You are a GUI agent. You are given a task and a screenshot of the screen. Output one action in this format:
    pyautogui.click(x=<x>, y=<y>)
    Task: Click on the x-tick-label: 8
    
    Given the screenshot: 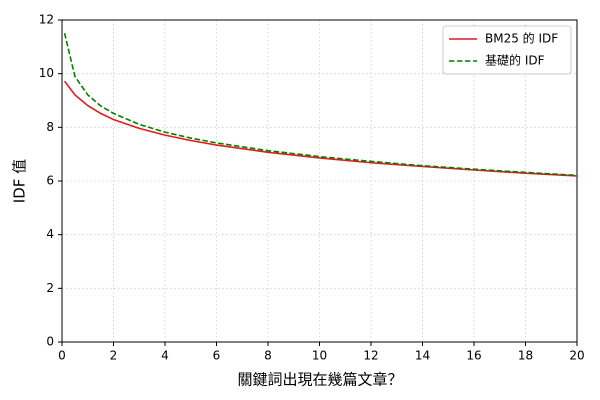 What is the action you would take?
    pyautogui.click(x=268, y=356)
    